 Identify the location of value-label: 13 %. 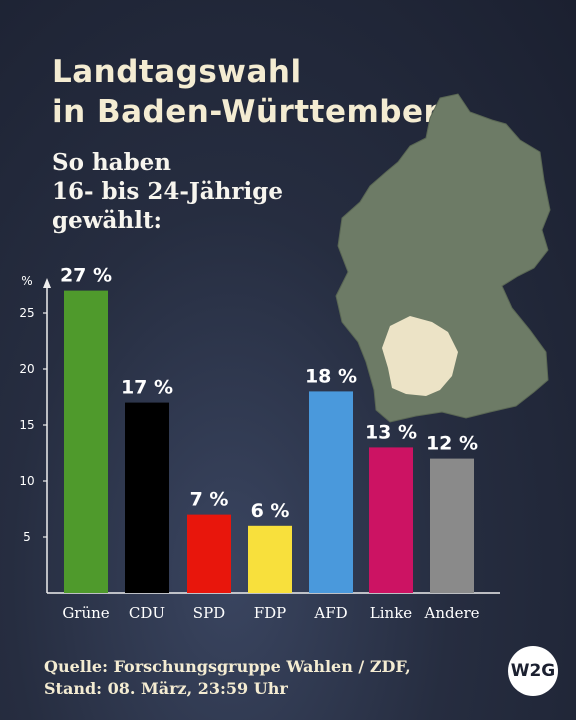
(391, 432).